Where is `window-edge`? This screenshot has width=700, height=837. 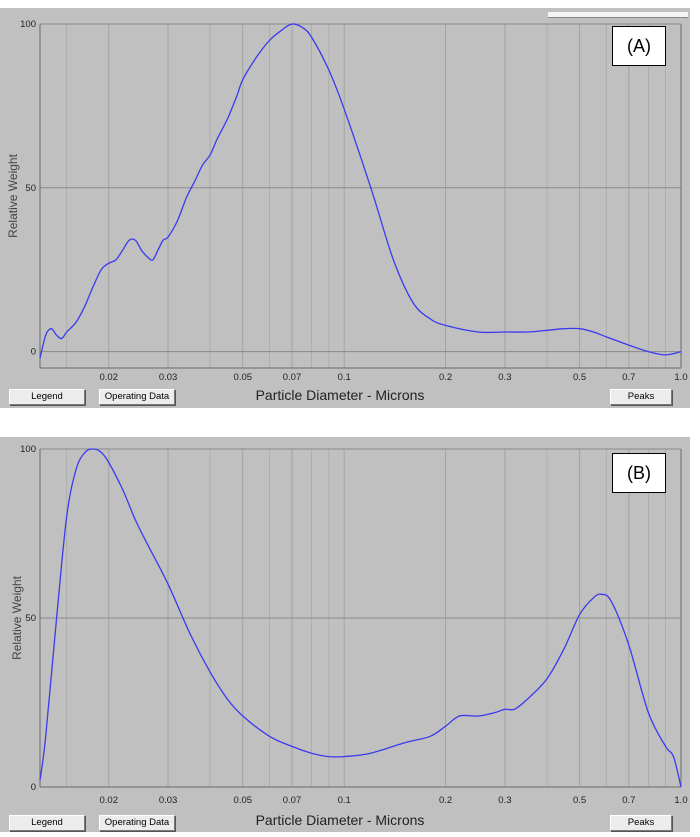 window-edge is located at coordinates (618, 15).